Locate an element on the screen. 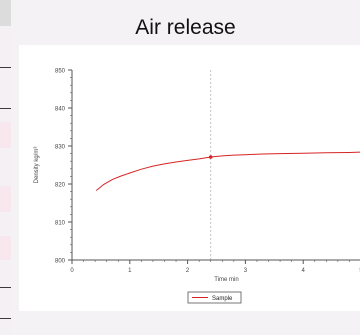 The height and width of the screenshot is (335, 360). x-axis-label: Time min is located at coordinates (226, 280).